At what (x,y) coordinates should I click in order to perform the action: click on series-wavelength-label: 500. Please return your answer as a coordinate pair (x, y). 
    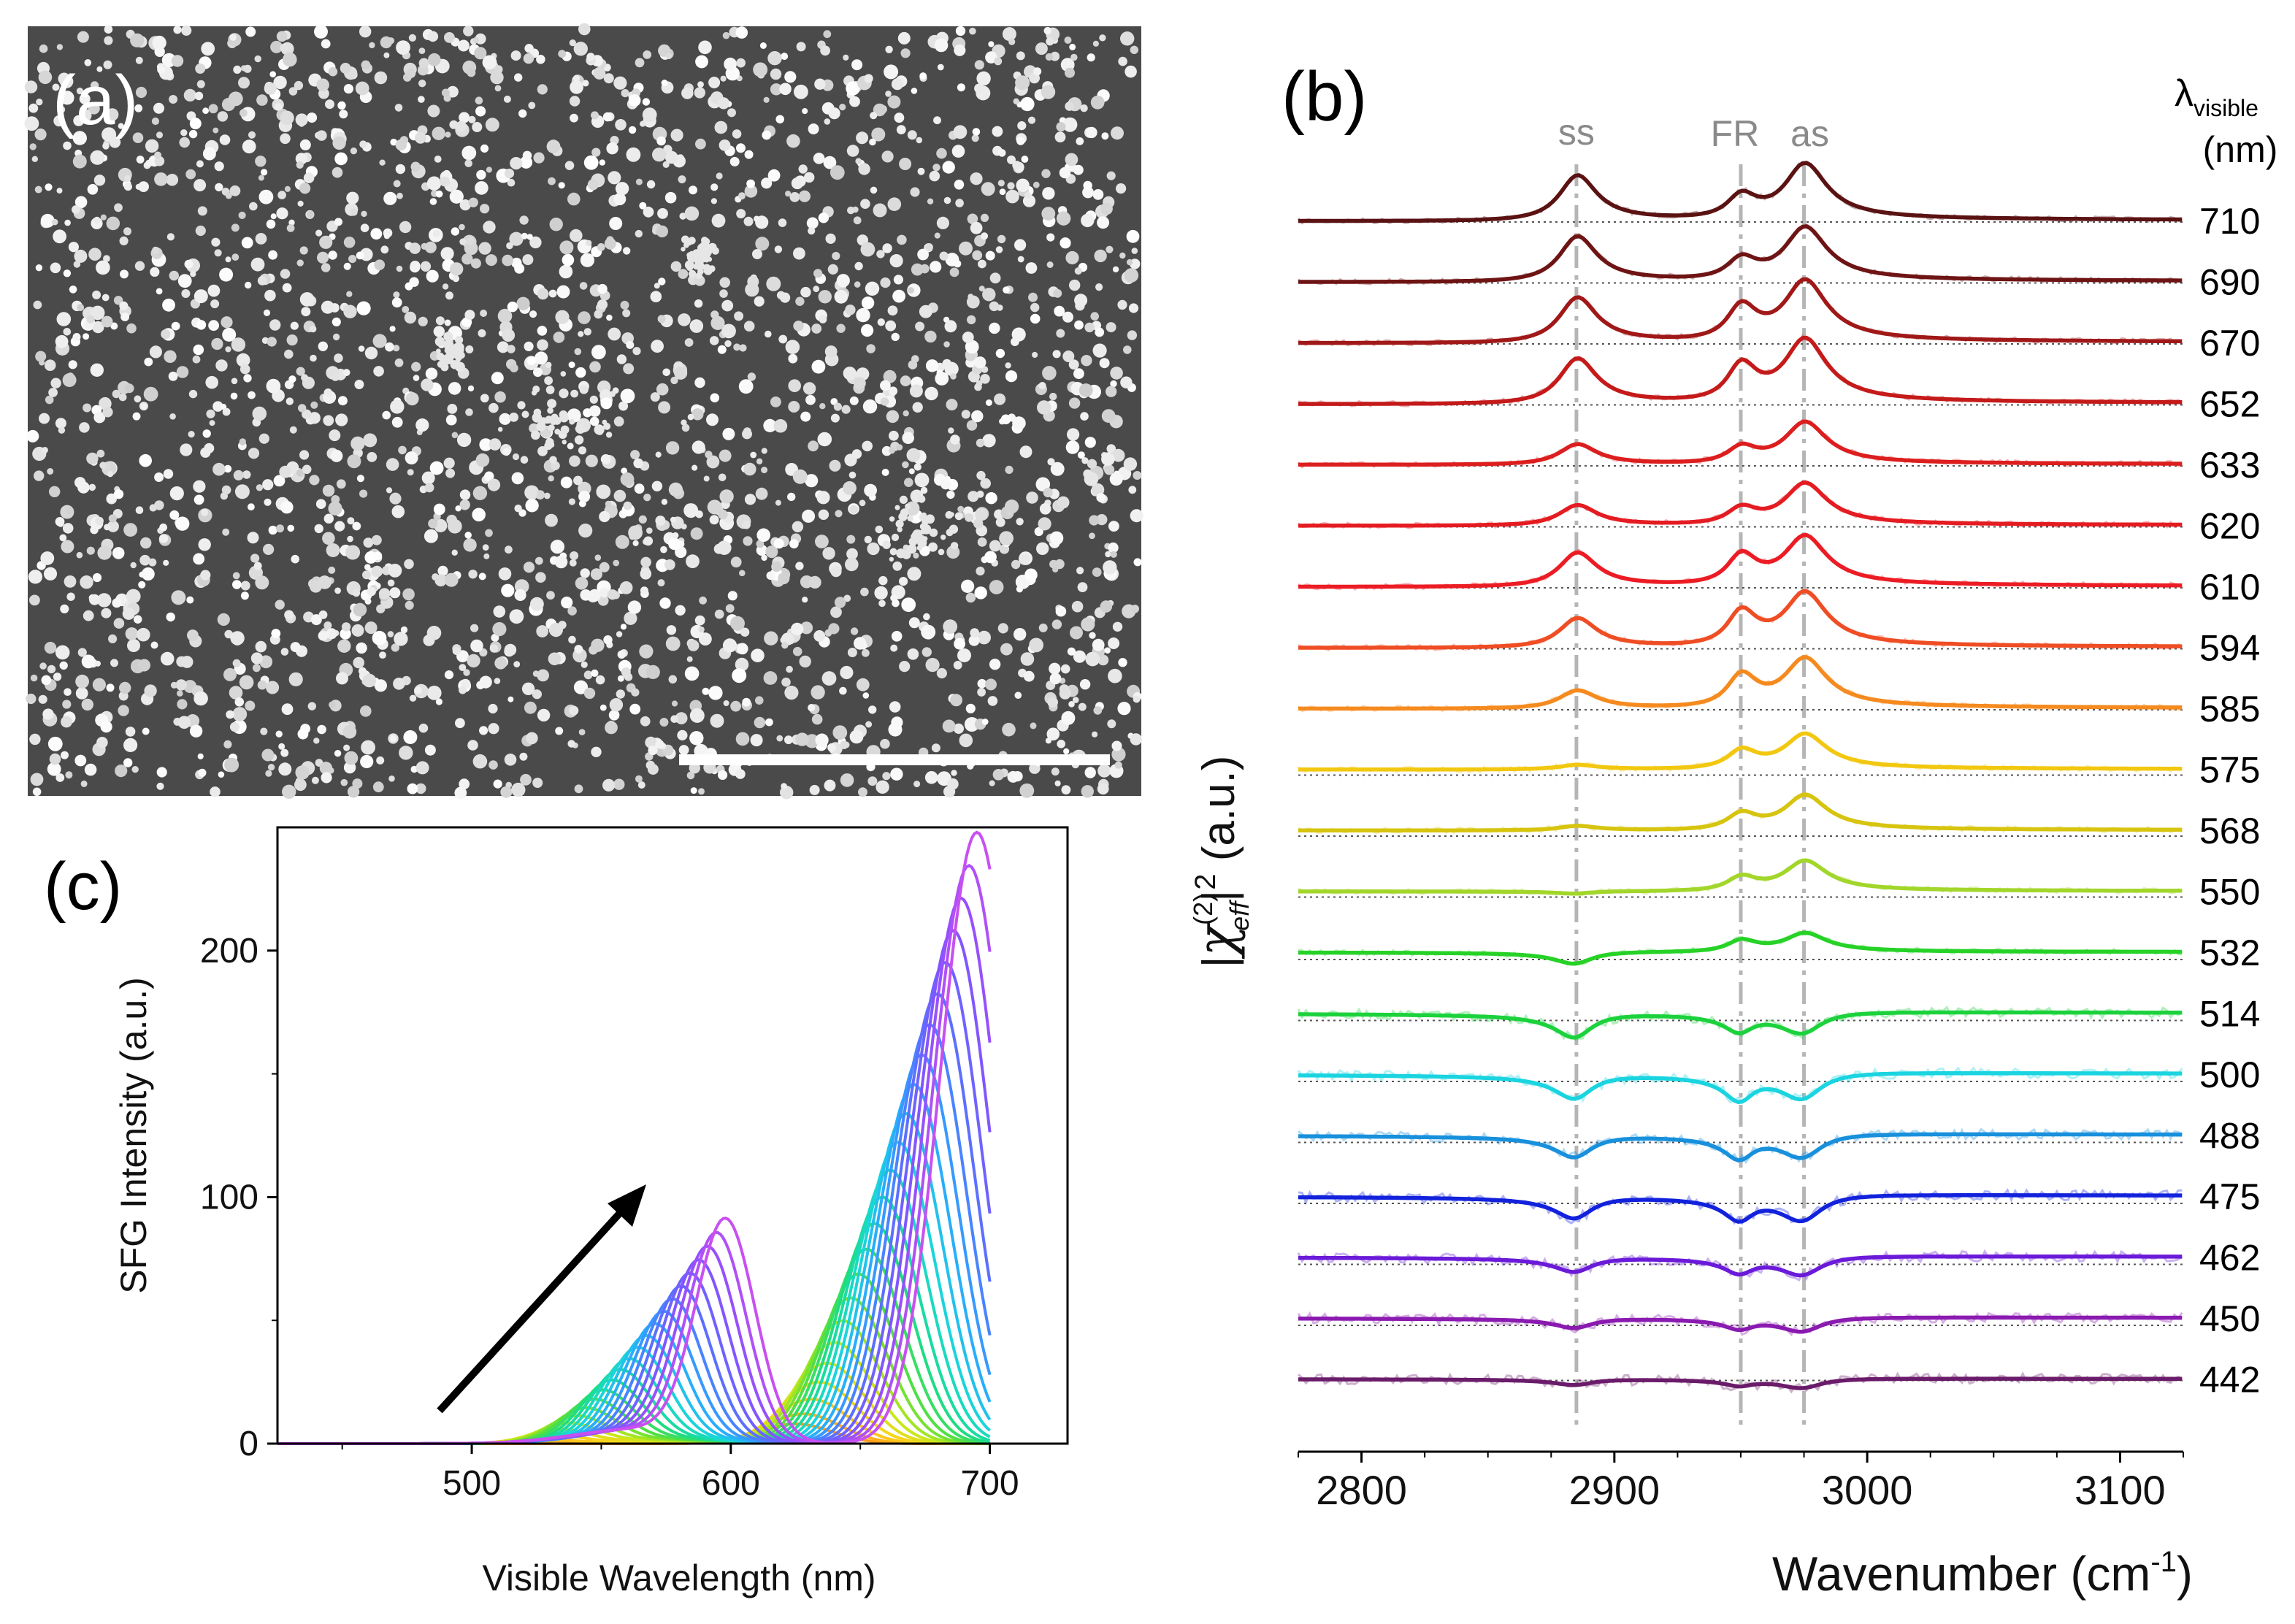
    Looking at the image, I should click on (2229, 1074).